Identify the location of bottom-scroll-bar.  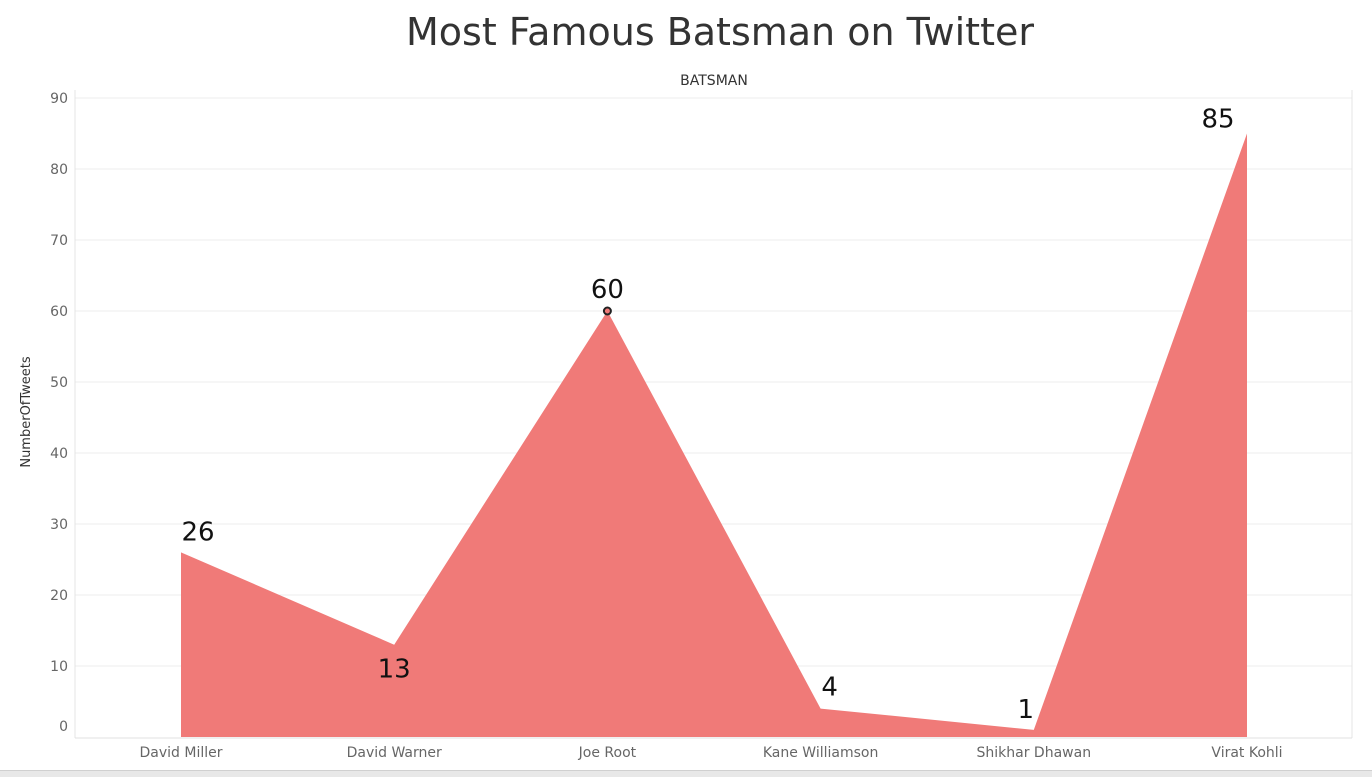
(686, 773).